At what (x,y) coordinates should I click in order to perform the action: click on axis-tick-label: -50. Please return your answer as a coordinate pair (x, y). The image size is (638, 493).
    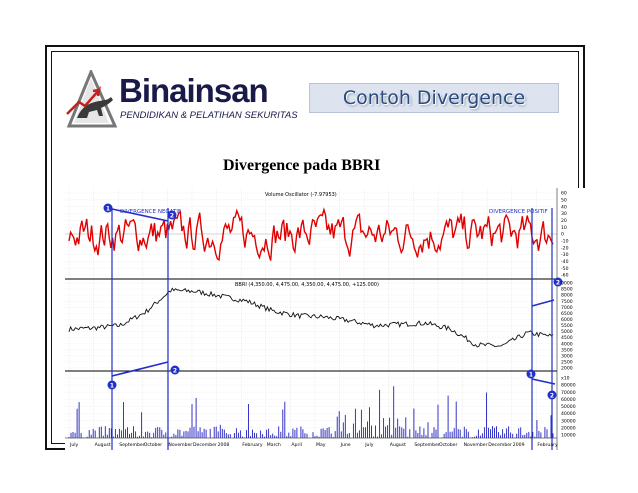
    Looking at the image, I should click on (565, 269).